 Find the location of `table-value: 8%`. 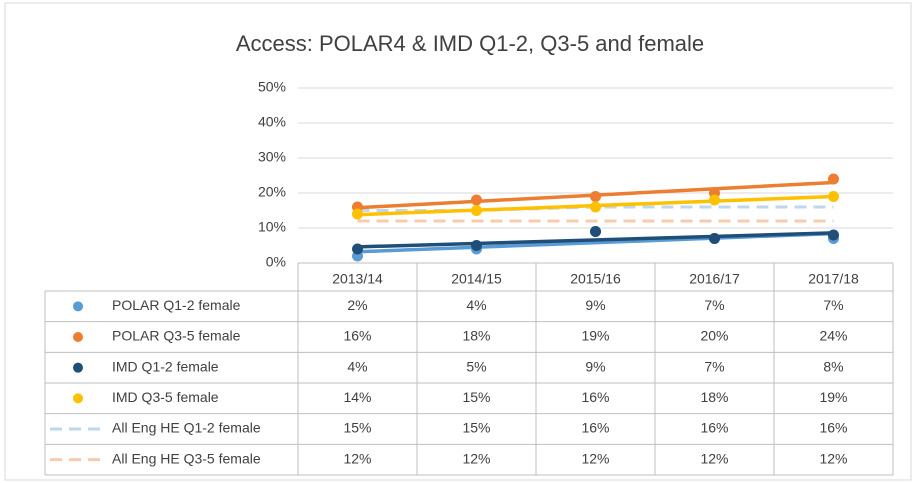

table-value: 8% is located at coordinates (833, 366).